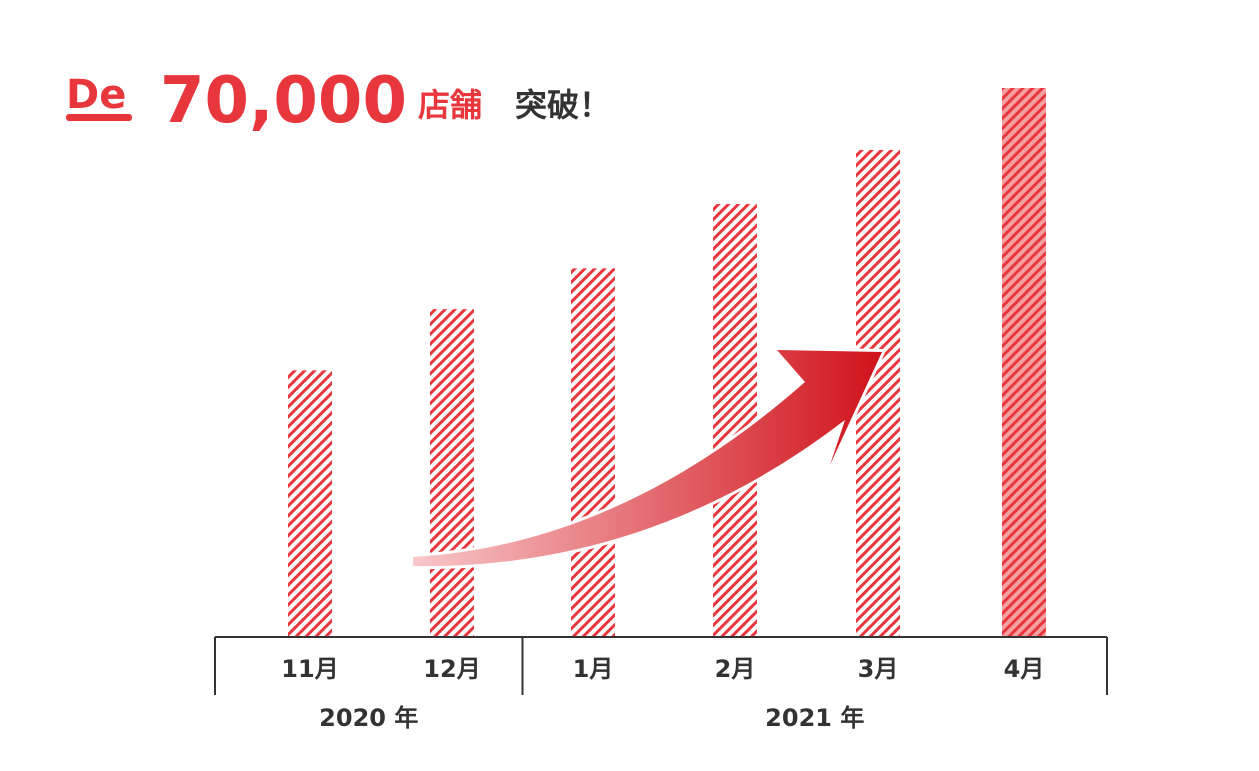  What do you see at coordinates (96, 95) in the screenshot?
I see `logo: De` at bounding box center [96, 95].